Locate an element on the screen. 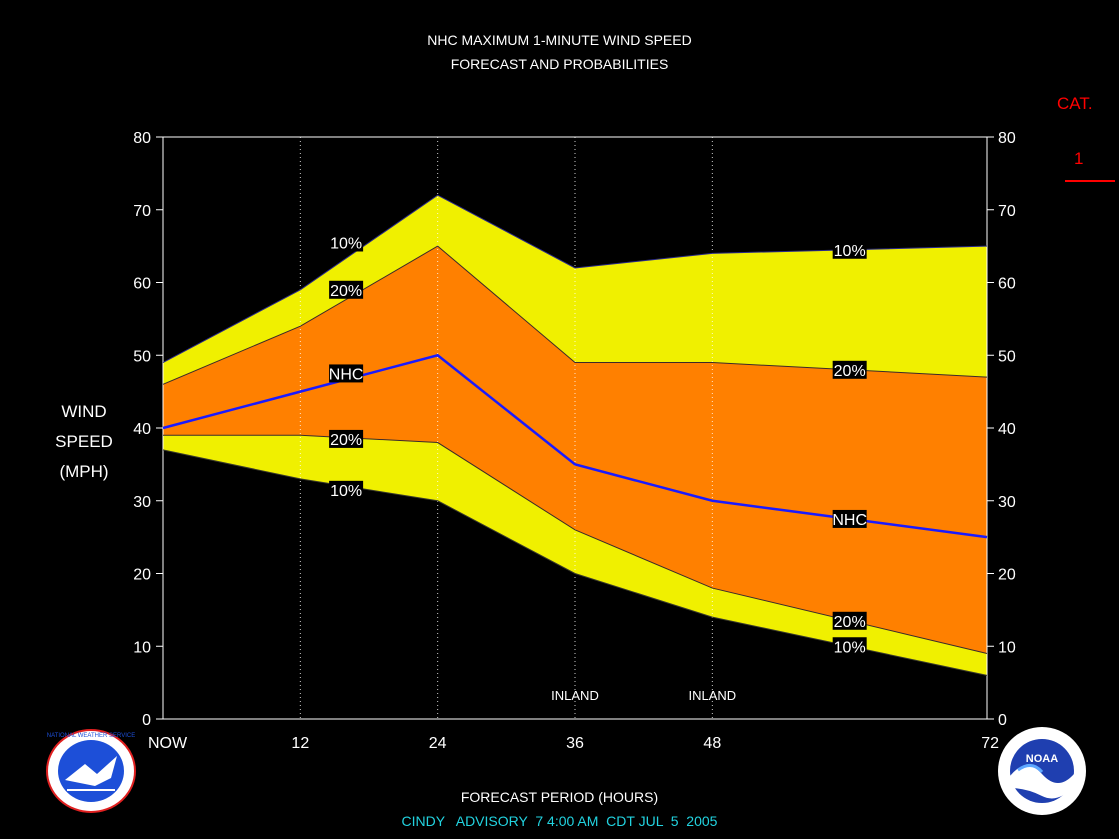 The height and width of the screenshot is (839, 1119). y-tick-label: 80 is located at coordinates (142, 138).